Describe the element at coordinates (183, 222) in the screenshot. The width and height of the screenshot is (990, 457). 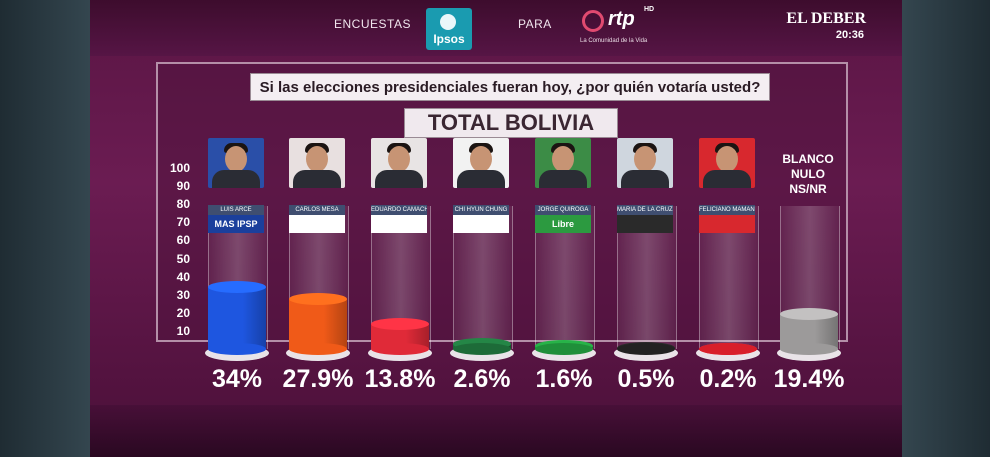
I see `y-tick-label: 70` at that location.